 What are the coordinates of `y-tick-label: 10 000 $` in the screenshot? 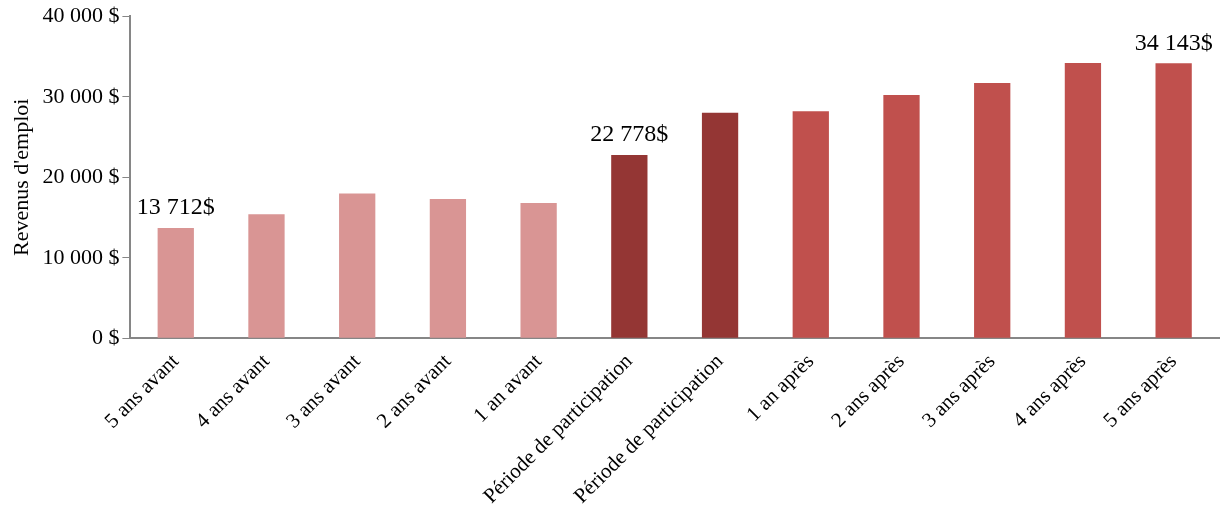 It's located at (81, 256).